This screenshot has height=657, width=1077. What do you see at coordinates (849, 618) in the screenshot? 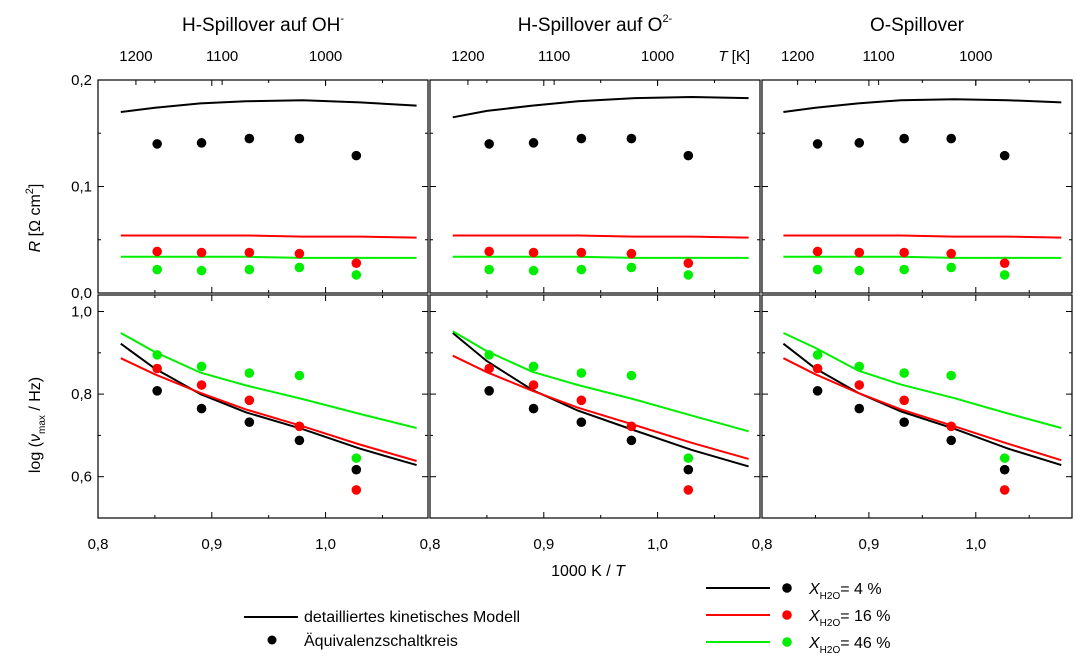
I see `legend-label-16: XH2O= 16 %` at bounding box center [849, 618].